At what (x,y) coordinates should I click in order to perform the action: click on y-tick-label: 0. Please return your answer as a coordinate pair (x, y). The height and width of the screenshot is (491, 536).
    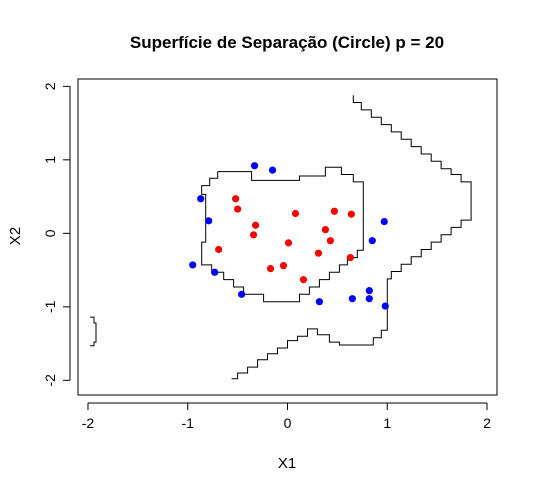
    Looking at the image, I should click on (50, 233).